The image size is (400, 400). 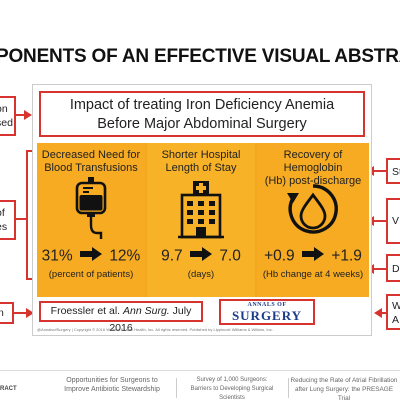 What do you see at coordinates (2, 313) in the screenshot?
I see `left-callout-3-line-1: n` at bounding box center [2, 313].